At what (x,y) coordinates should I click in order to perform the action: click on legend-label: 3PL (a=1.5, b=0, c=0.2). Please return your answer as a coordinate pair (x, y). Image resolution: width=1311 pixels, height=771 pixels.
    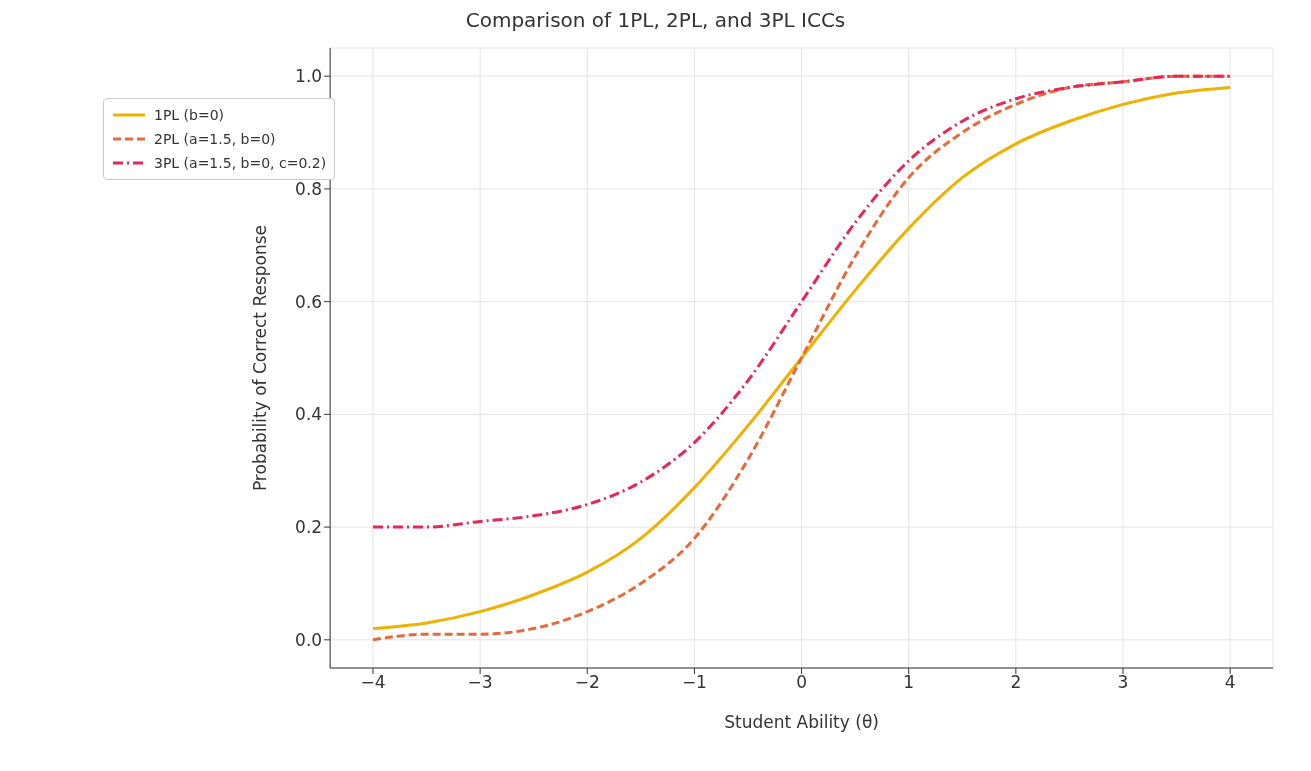
    Looking at the image, I should click on (240, 163).